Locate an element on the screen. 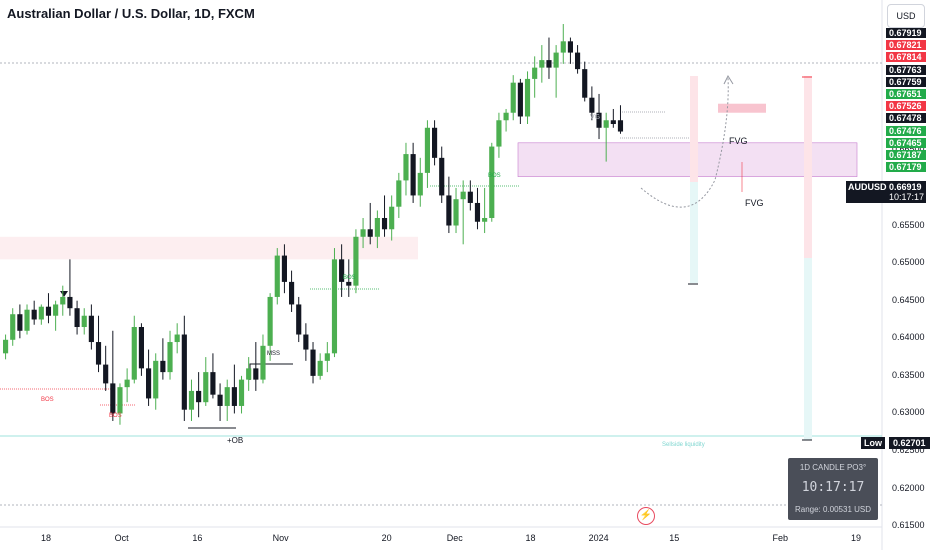 The height and width of the screenshot is (550, 932). current-price-label: AUDUSD 0.66919 10:17:17 is located at coordinates (886, 192).